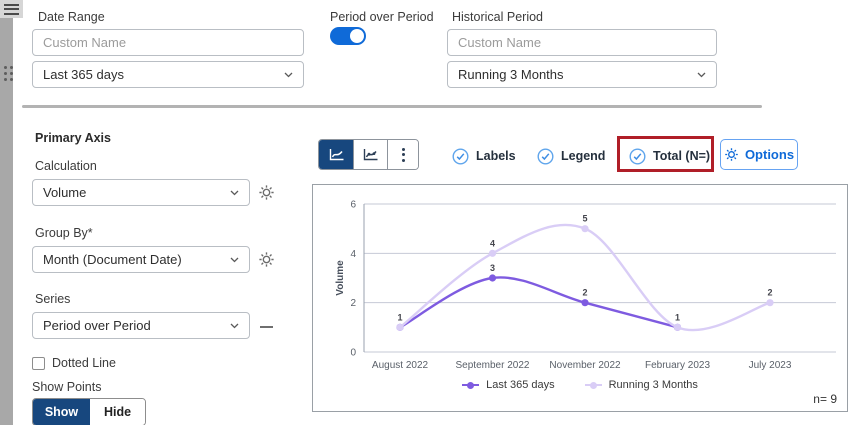 The height and width of the screenshot is (425, 850). I want to click on labels-toggle: Labels, so click(484, 156).